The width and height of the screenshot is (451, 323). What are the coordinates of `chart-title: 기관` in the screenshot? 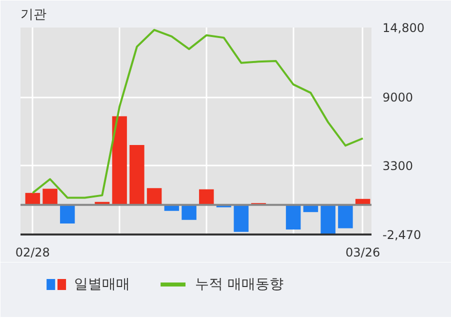 It's located at (33, 15).